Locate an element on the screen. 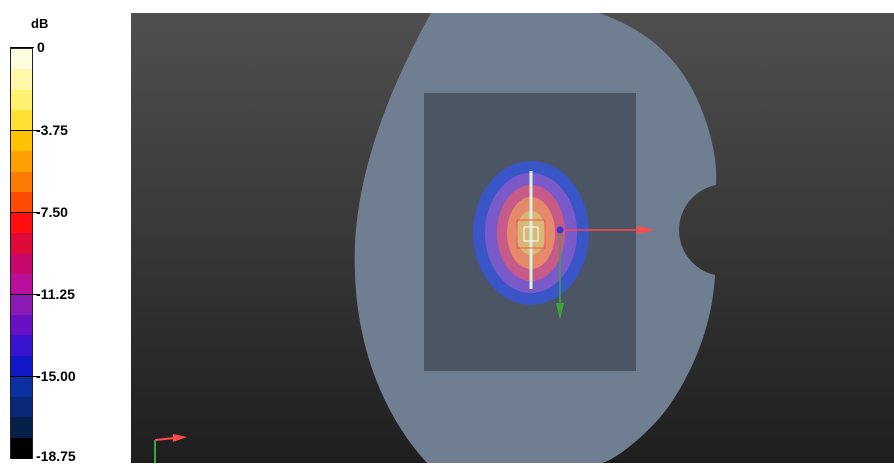  legend-tick-2: -7.50 is located at coordinates (52, 212).